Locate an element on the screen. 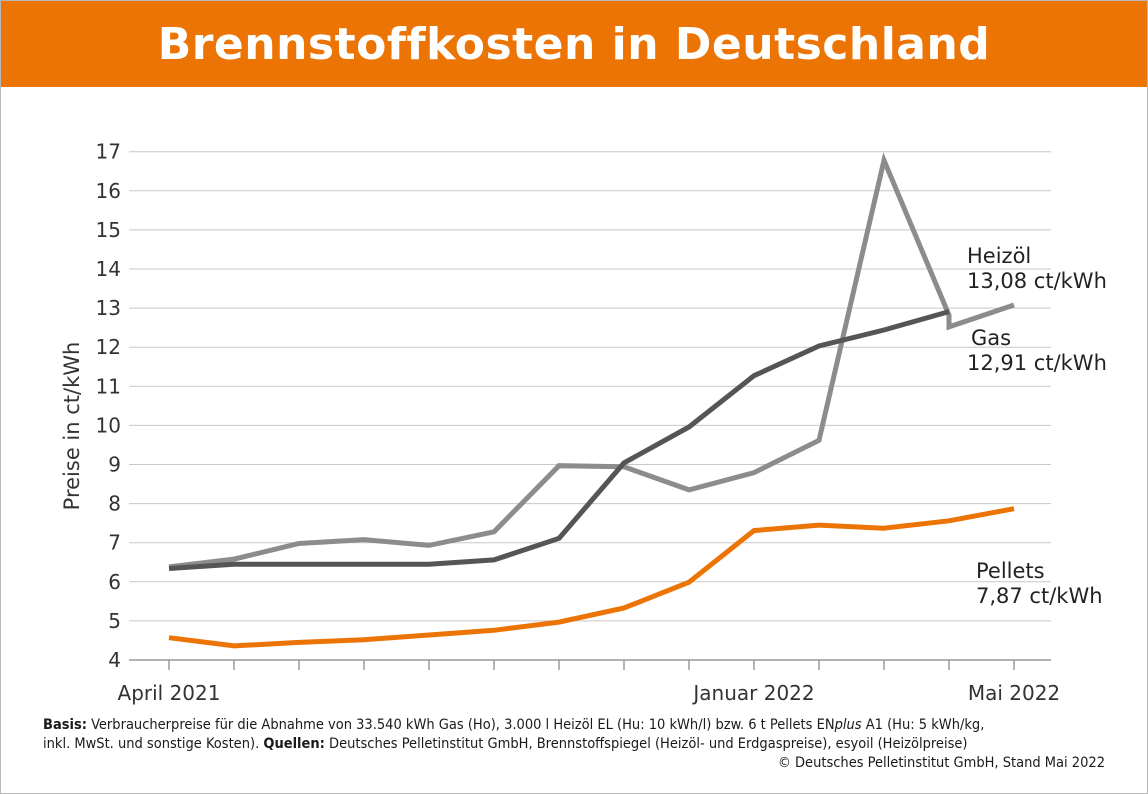 The height and width of the screenshot is (794, 1148). series-value-pellets: 7,87 ct/kWh is located at coordinates (1039, 596).